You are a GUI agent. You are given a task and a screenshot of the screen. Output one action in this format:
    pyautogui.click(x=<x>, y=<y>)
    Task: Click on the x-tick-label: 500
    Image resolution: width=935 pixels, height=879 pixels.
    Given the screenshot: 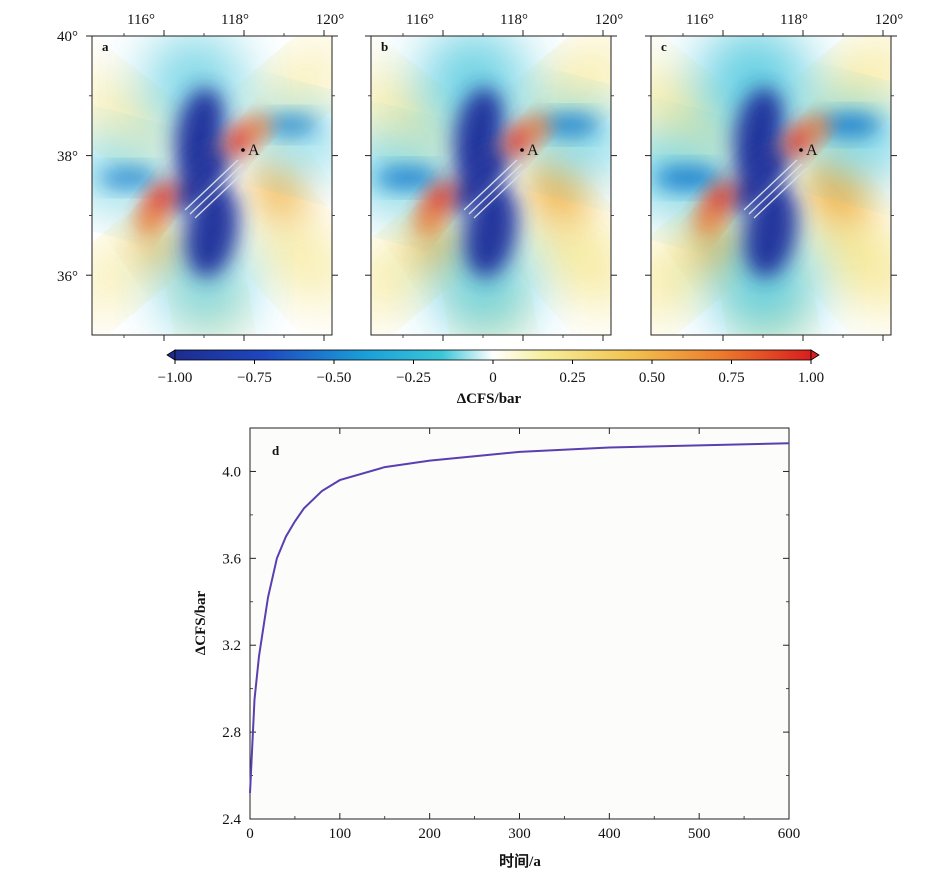 What is the action you would take?
    pyautogui.click(x=699, y=834)
    